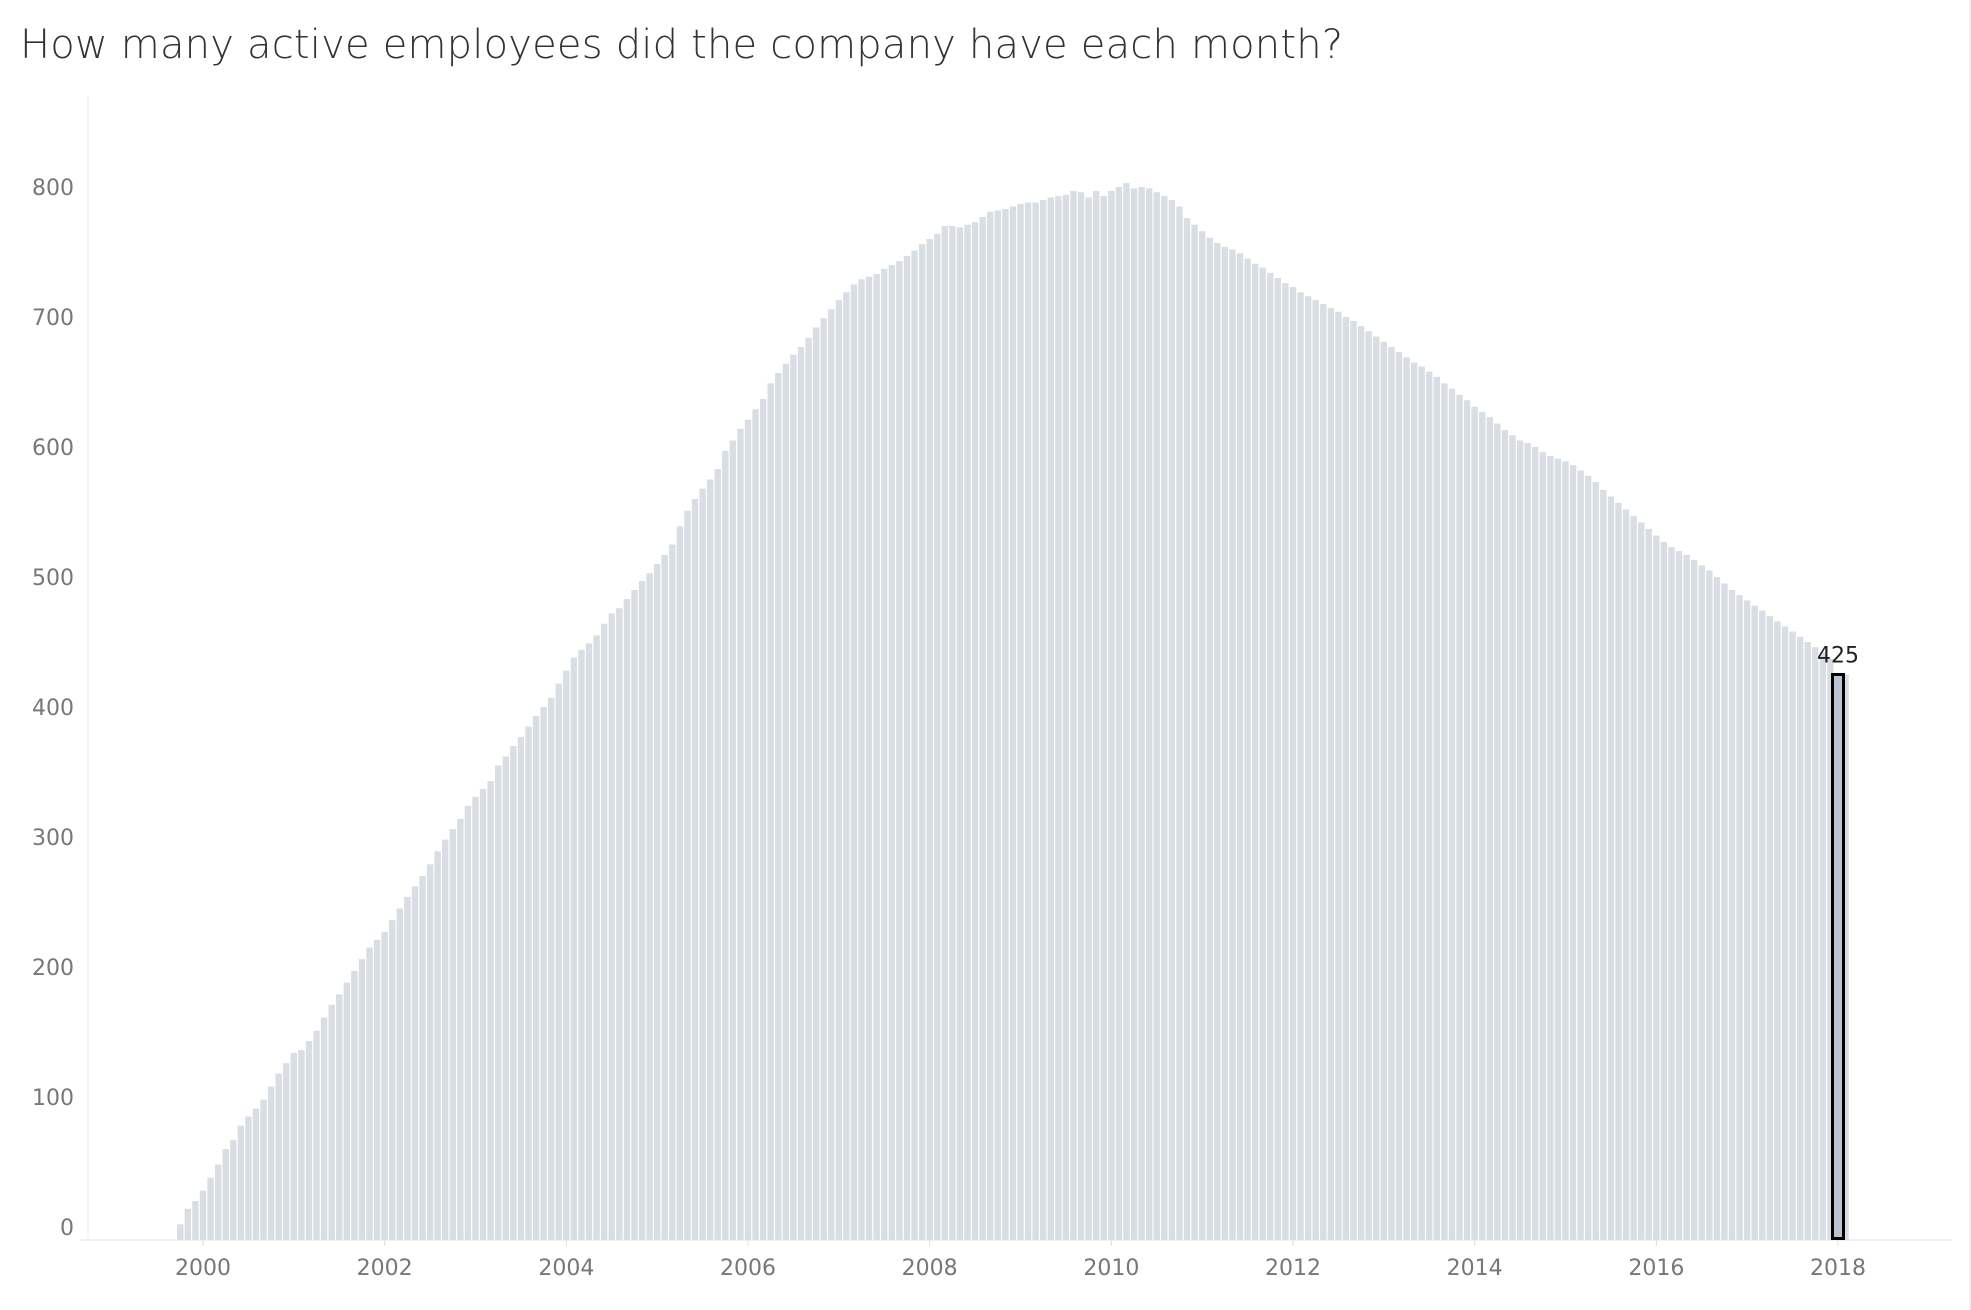 The image size is (1971, 1310). I want to click on x-tick-label: 2018, so click(1838, 1268).